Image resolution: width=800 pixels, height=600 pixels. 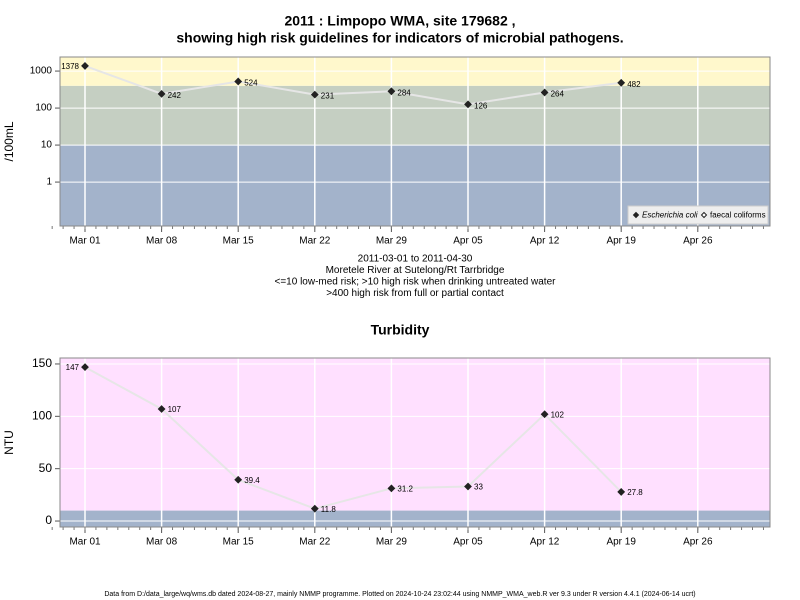 I want to click on data-label: 27.8, so click(x=635, y=492).